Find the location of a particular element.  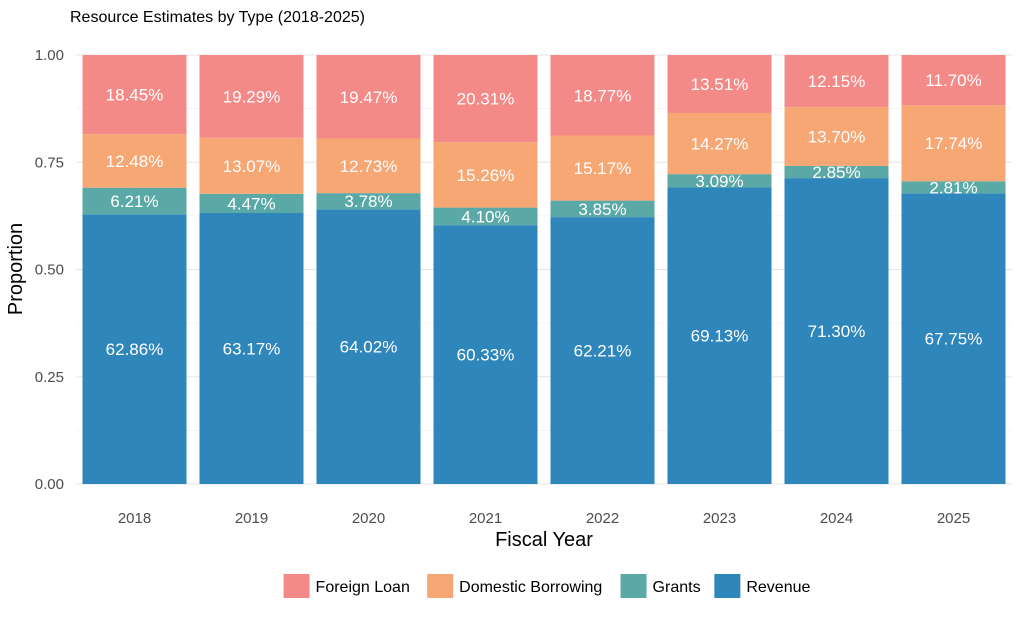

bar-segment-grants-2025 is located at coordinates (953, 187).